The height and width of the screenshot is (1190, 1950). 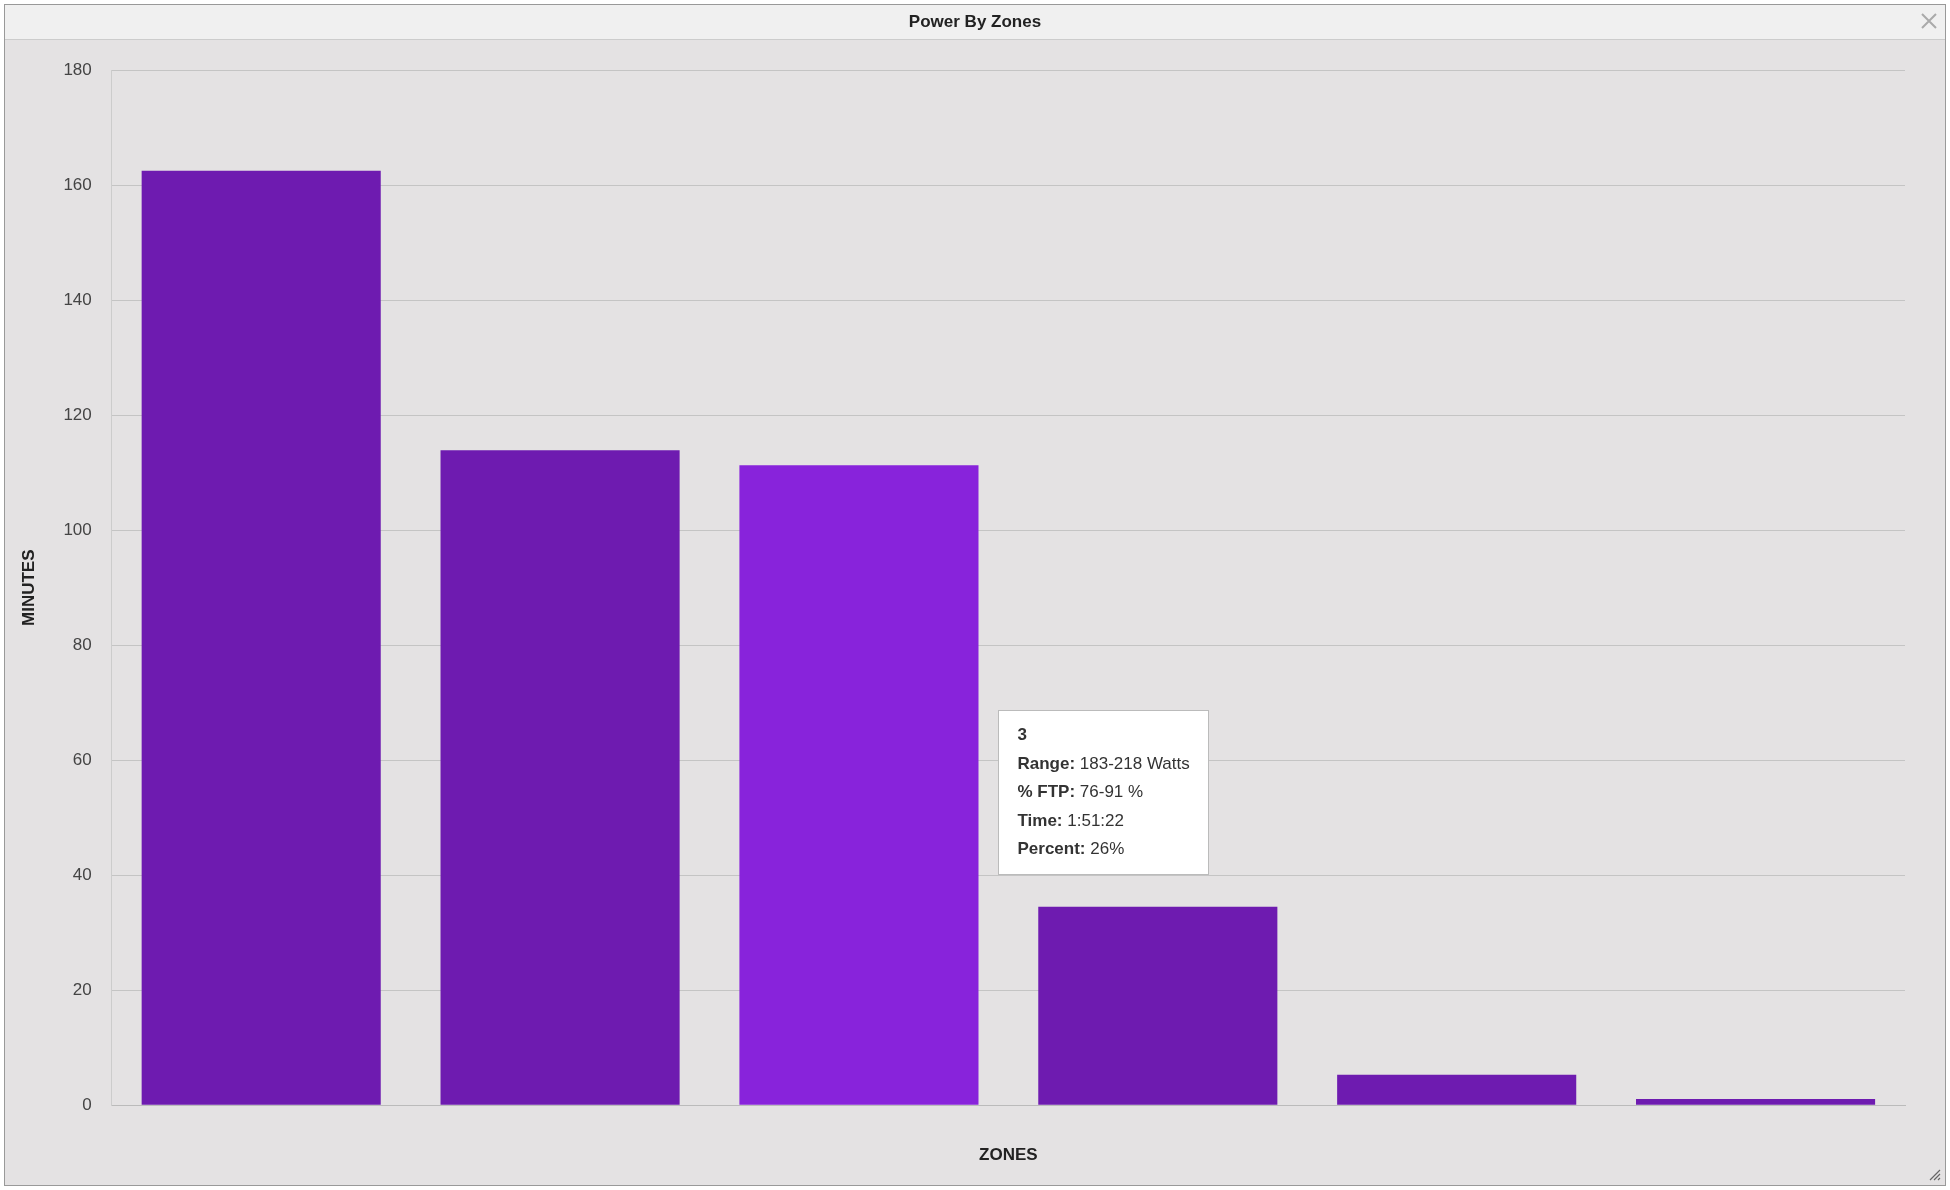 I want to click on annotation: 3, so click(x=1022, y=735).